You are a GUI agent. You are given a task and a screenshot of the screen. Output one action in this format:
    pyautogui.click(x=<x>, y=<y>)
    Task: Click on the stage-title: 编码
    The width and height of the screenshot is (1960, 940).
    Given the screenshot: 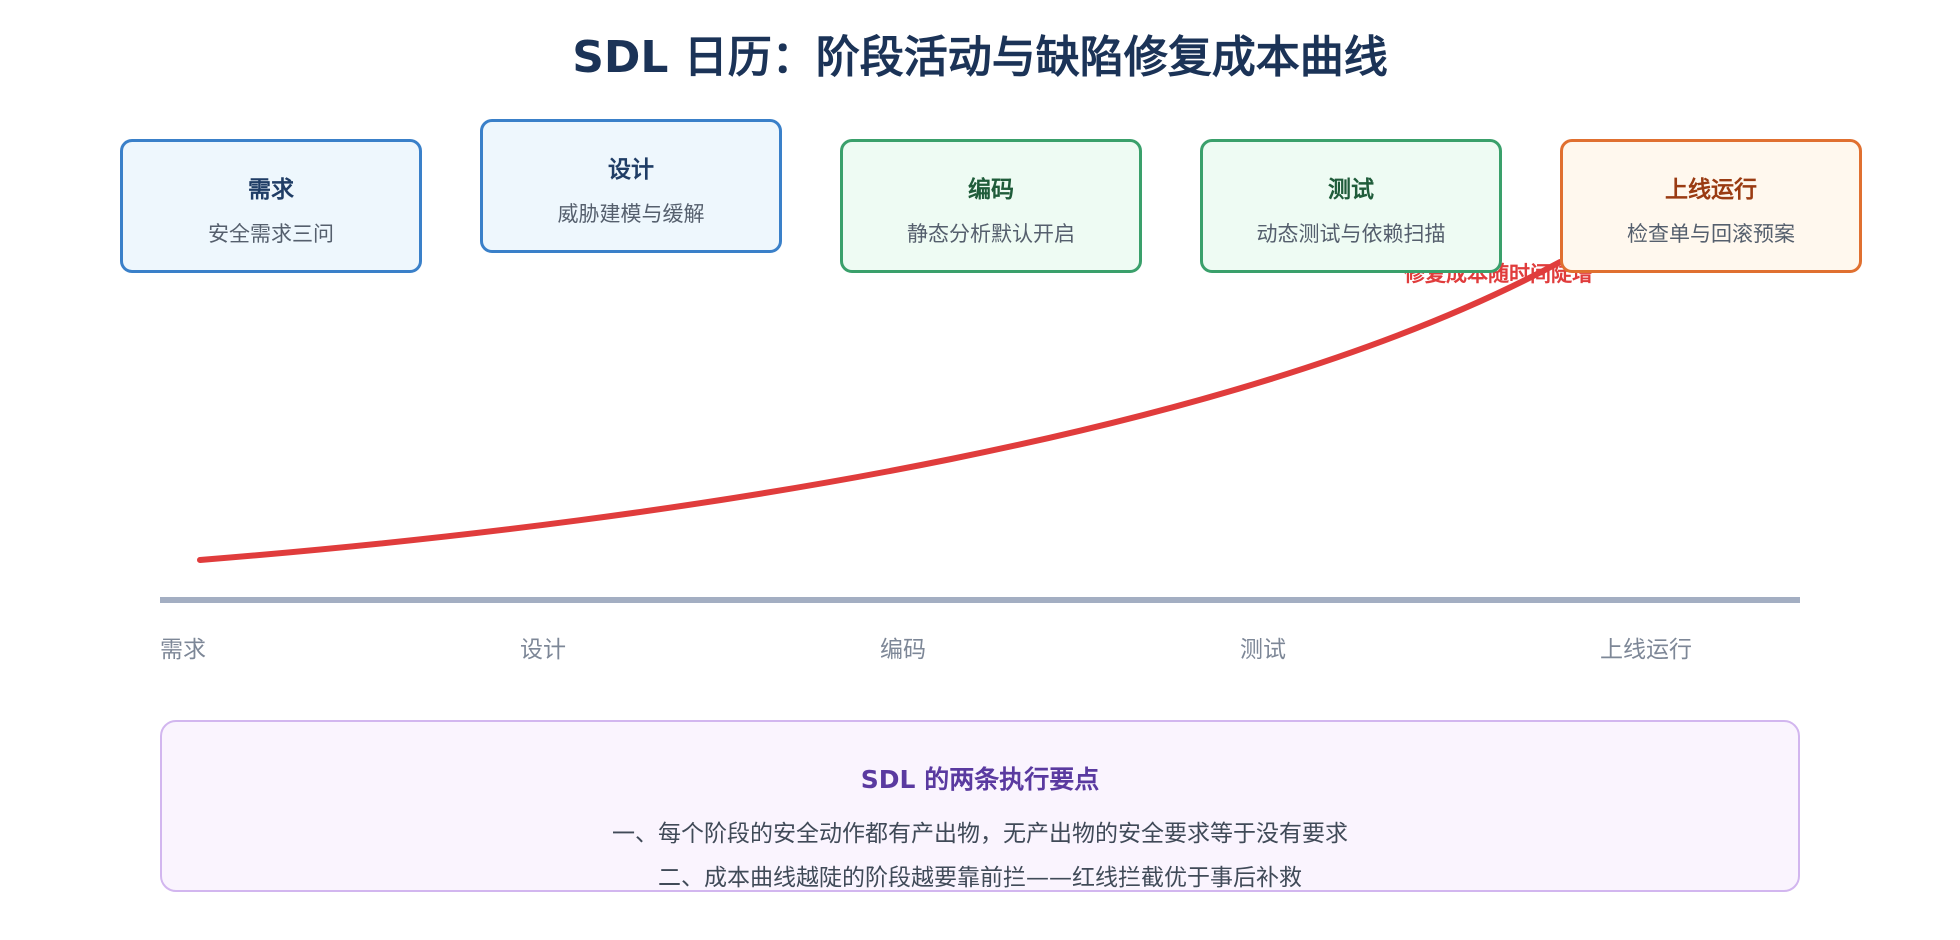 What is the action you would take?
    pyautogui.click(x=991, y=190)
    